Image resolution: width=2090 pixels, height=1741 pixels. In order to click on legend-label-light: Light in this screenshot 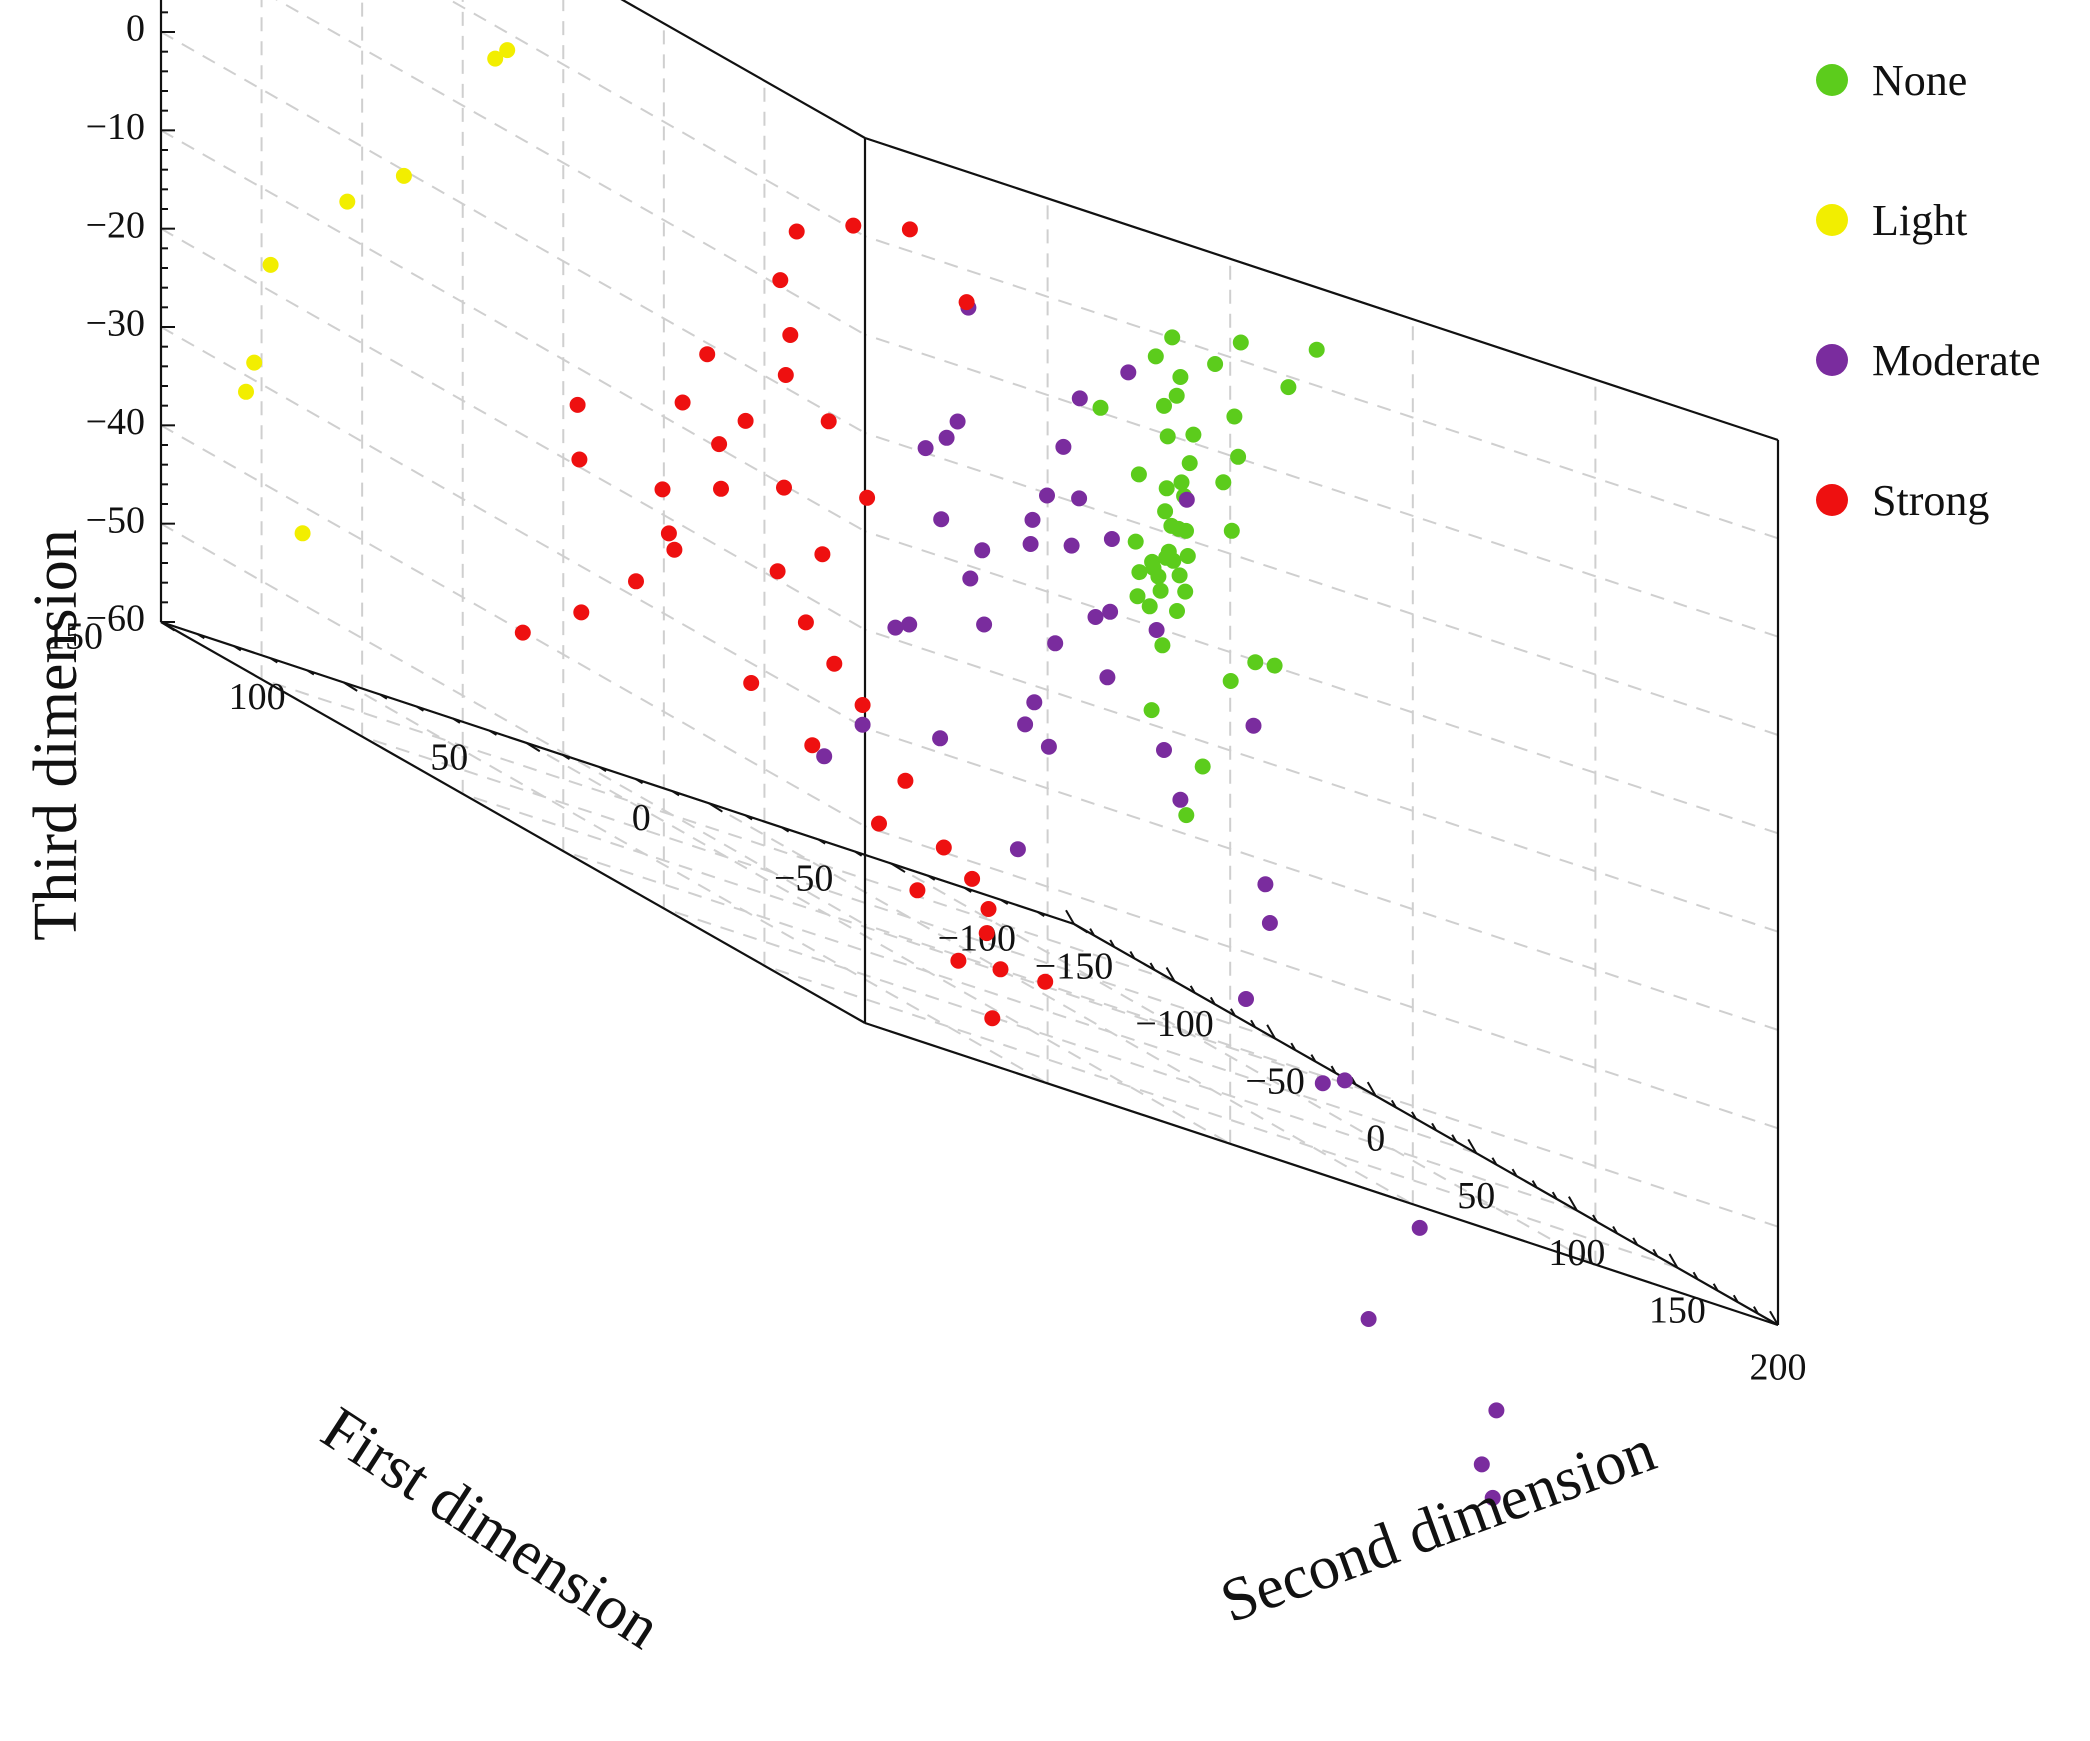, I will do `click(1919, 220)`.